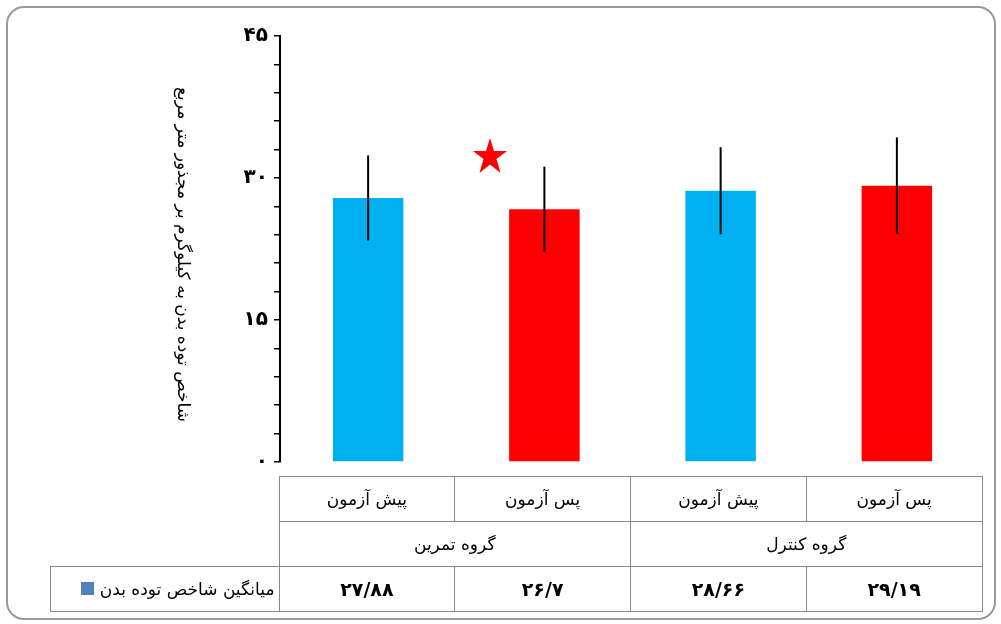  What do you see at coordinates (255, 176) in the screenshot?
I see `y-tick-label: ۳۰` at bounding box center [255, 176].